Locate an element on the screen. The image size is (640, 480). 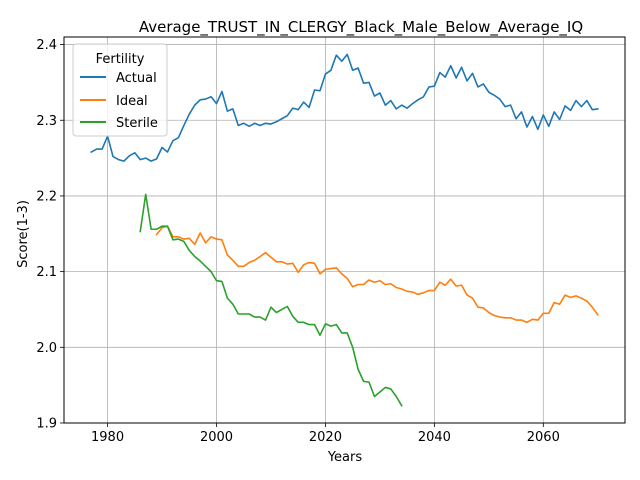
y-tick-label: 2.2 is located at coordinates (46, 196).